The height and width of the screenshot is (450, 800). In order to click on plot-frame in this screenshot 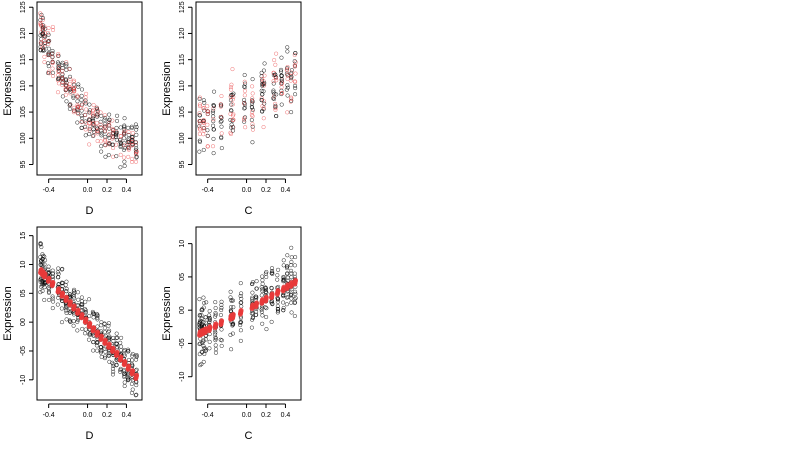, I will do `click(248, 313)`.